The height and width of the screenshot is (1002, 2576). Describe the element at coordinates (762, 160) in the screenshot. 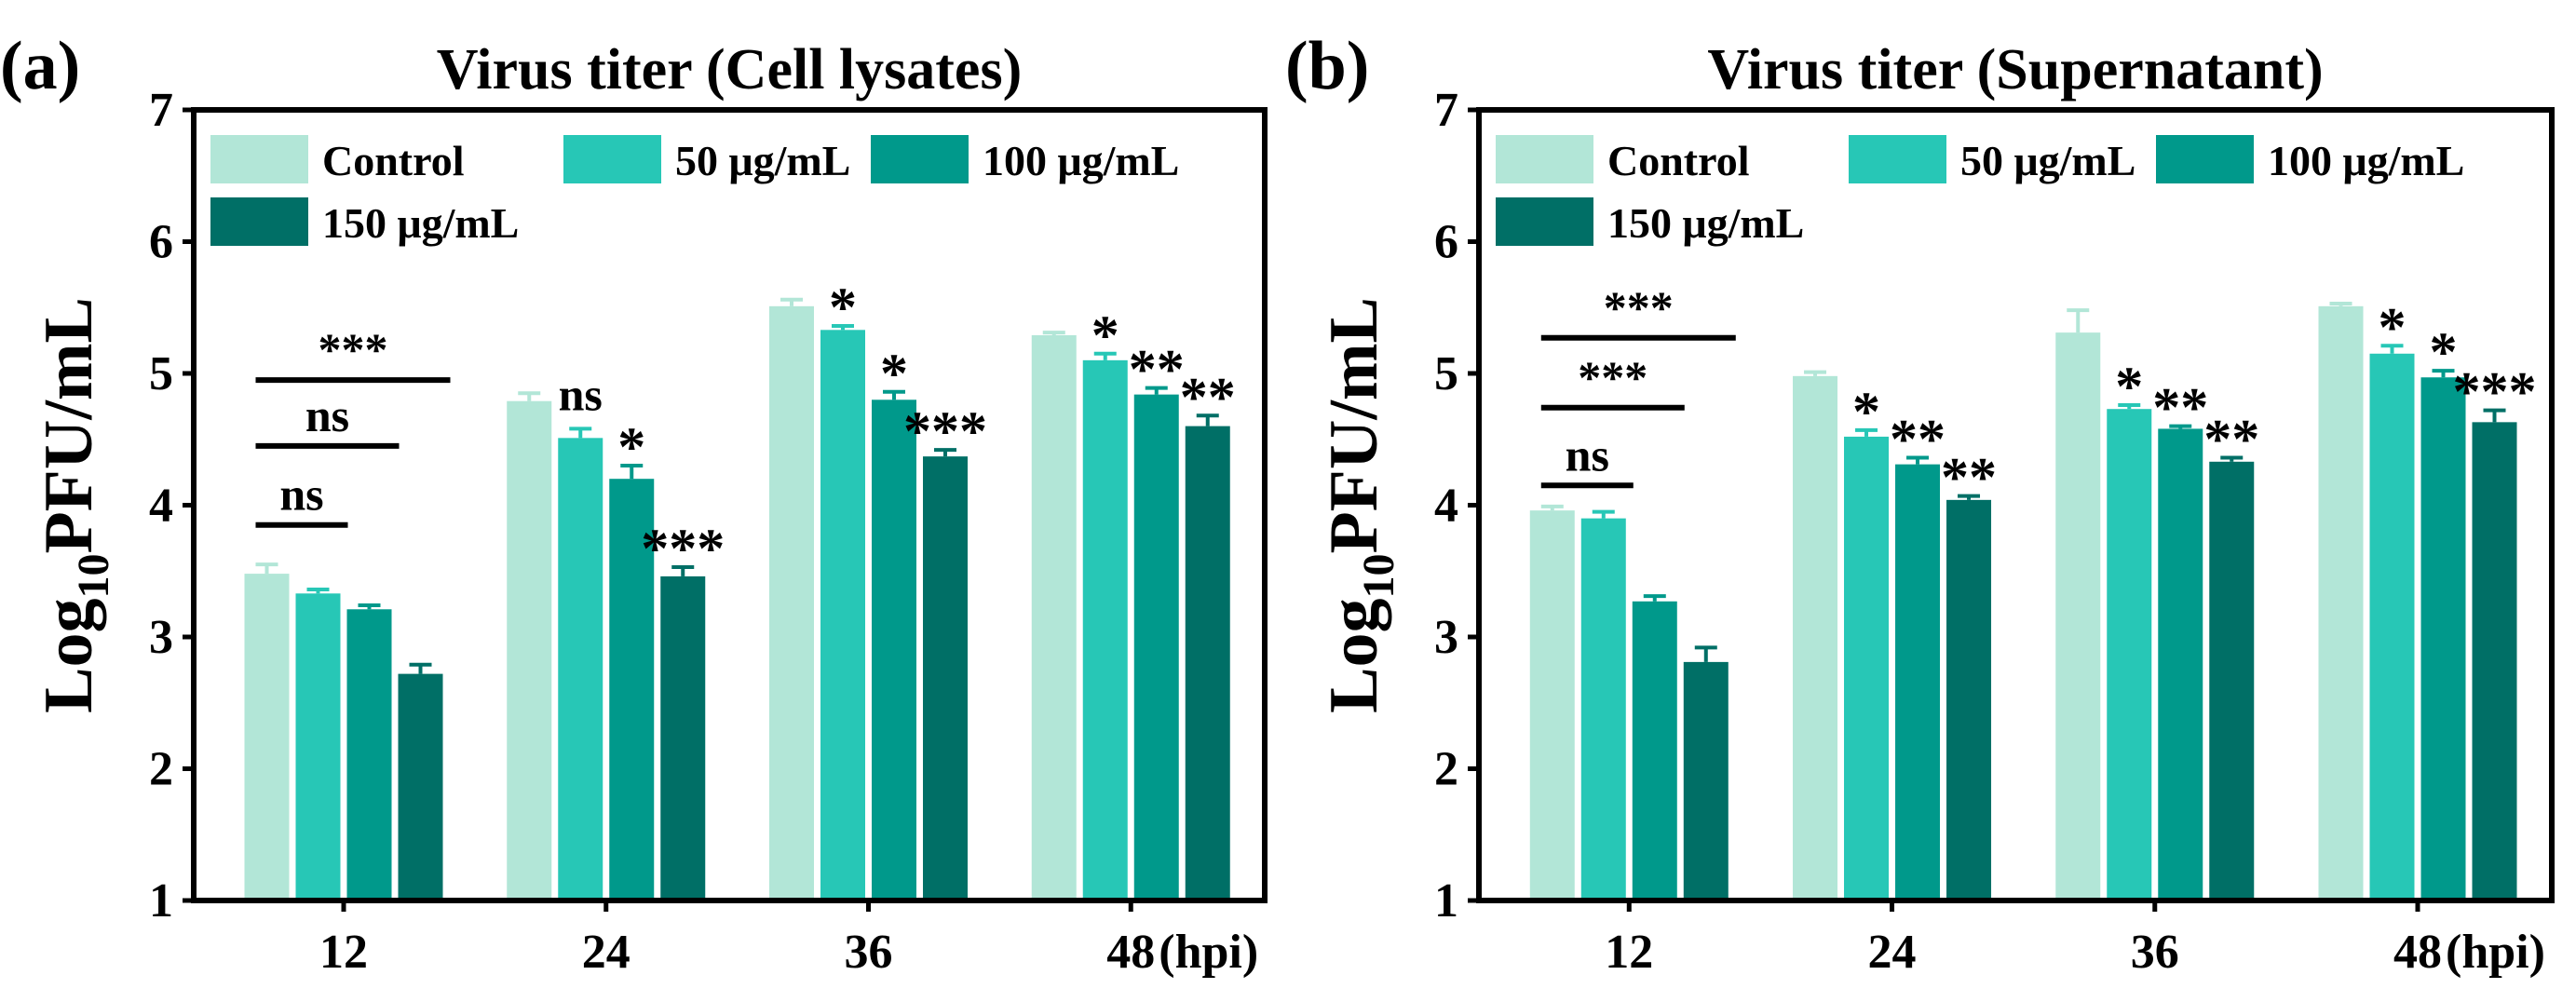

I see `legend-label: 50 μg/mL` at that location.